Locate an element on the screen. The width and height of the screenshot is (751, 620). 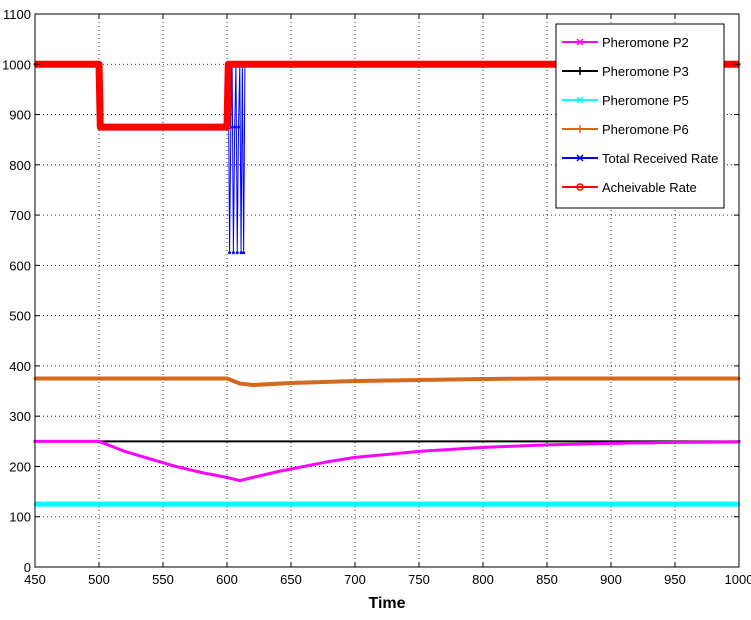
legend-item: Pheromone P3 is located at coordinates (625, 71).